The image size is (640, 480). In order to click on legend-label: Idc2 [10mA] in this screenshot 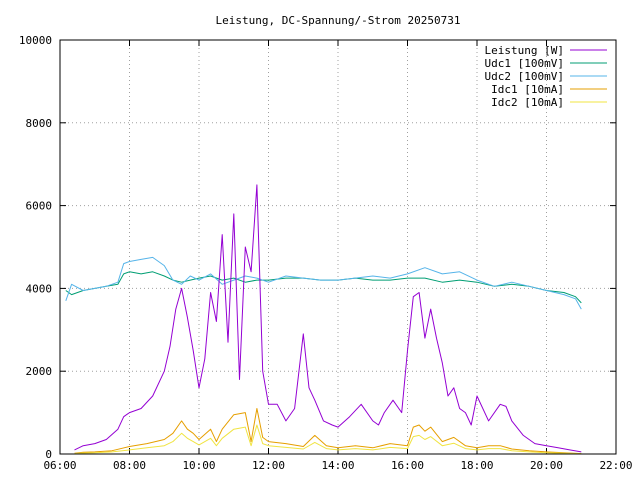, I will do `click(527, 102)`.